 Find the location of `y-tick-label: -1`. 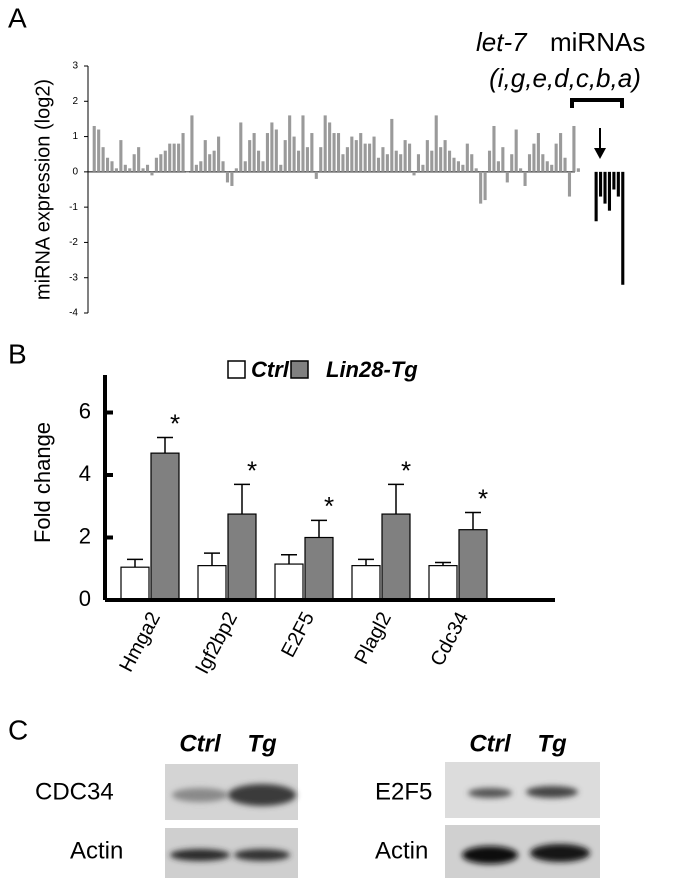

y-tick-label: -1 is located at coordinates (73, 207).